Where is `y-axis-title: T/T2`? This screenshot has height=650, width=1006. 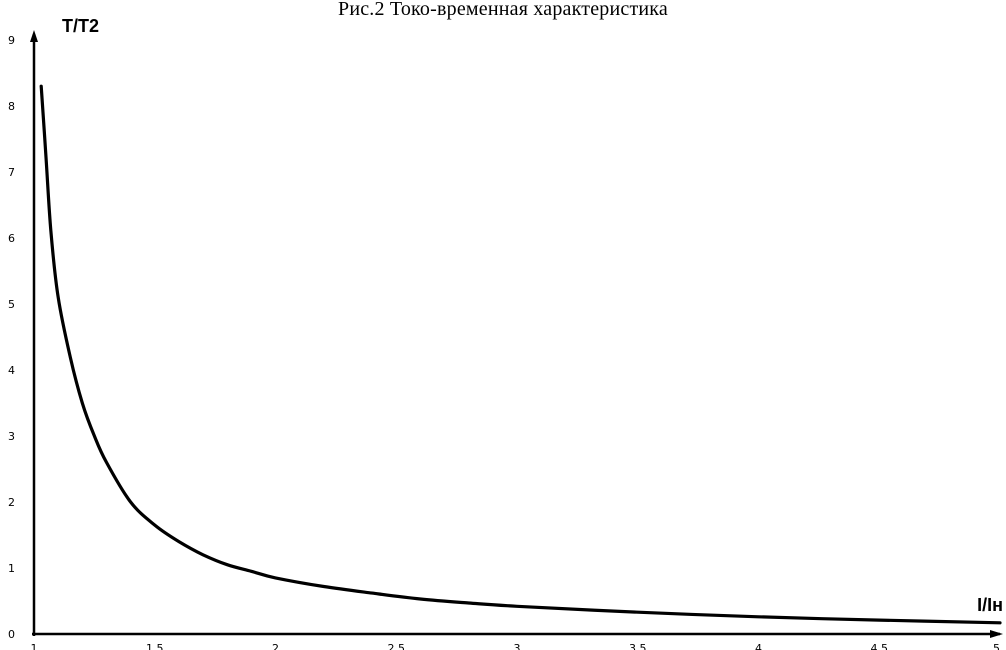
y-axis-title: T/T2 is located at coordinates (80, 26).